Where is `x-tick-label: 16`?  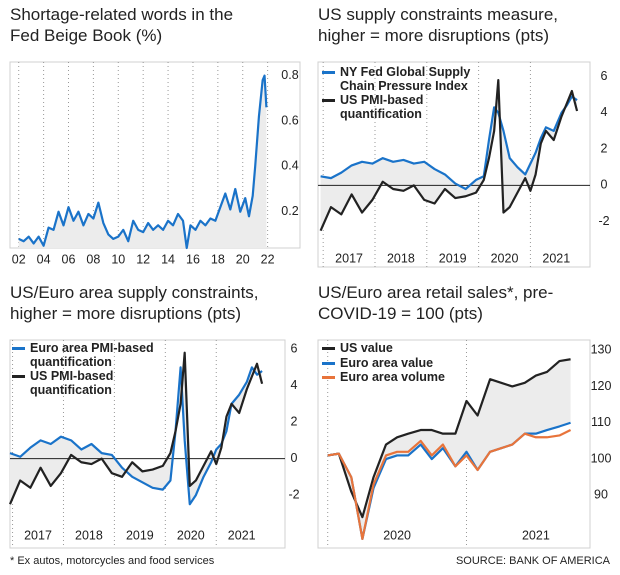
x-tick-label: 16 is located at coordinates (193, 259).